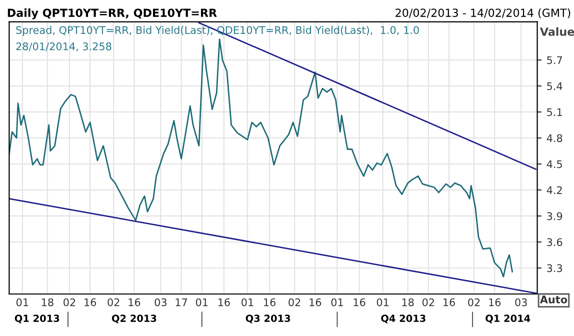 The width and height of the screenshot is (574, 336). I want to click on x2-tick-label: Q1 2014, so click(508, 319).